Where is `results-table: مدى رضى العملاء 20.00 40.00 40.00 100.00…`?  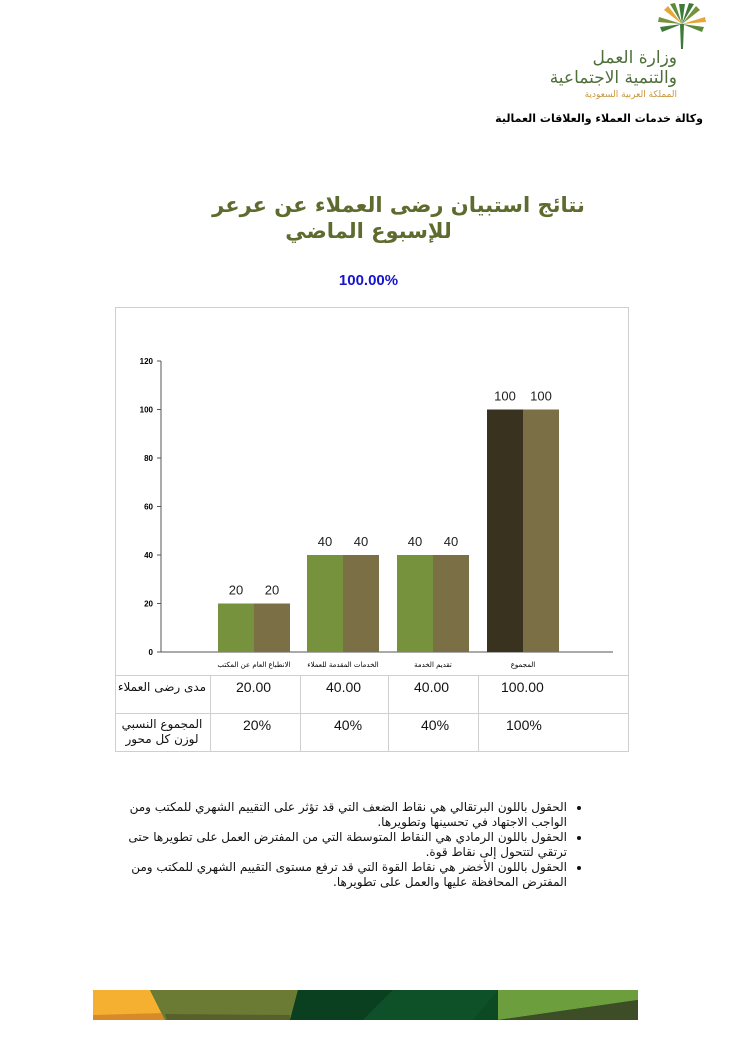 results-table: مدى رضى العملاء 20.00 40.00 40.00 100.00… is located at coordinates (372, 713).